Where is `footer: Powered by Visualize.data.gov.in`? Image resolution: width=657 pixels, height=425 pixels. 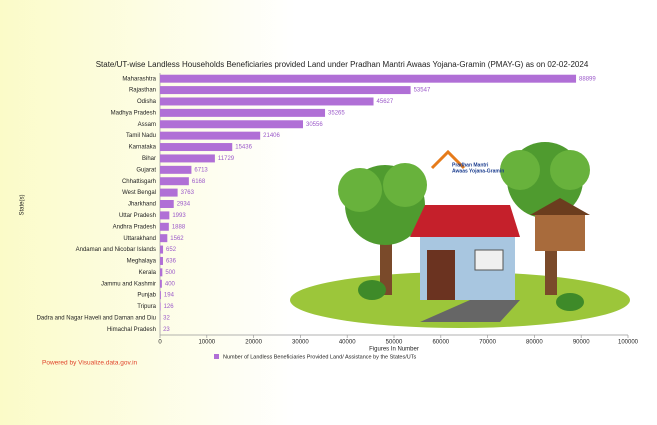 footer: Powered by Visualize.data.gov.in is located at coordinates (90, 363).